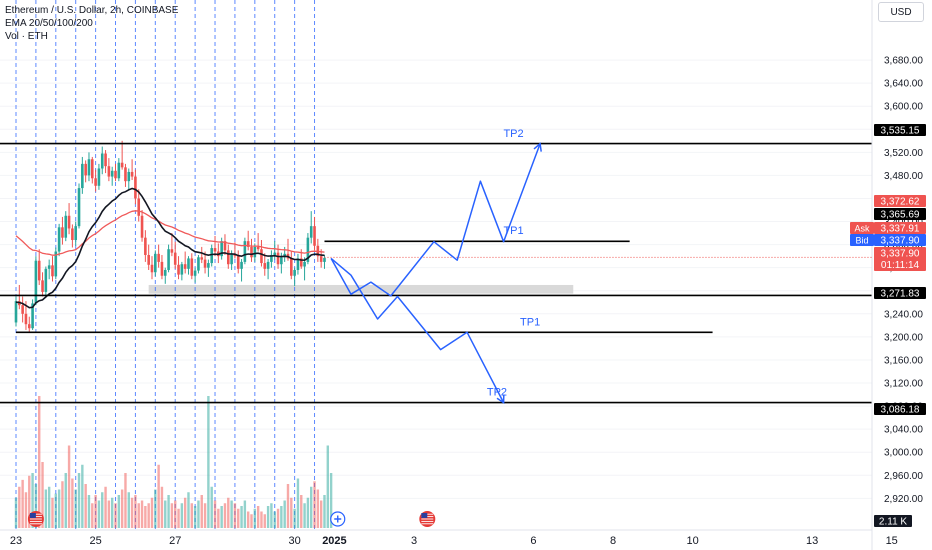 The width and height of the screenshot is (932, 550). I want to click on symbol-title: Ethereum / U.S. Dollar, 2h, COINBASE, so click(92, 10).